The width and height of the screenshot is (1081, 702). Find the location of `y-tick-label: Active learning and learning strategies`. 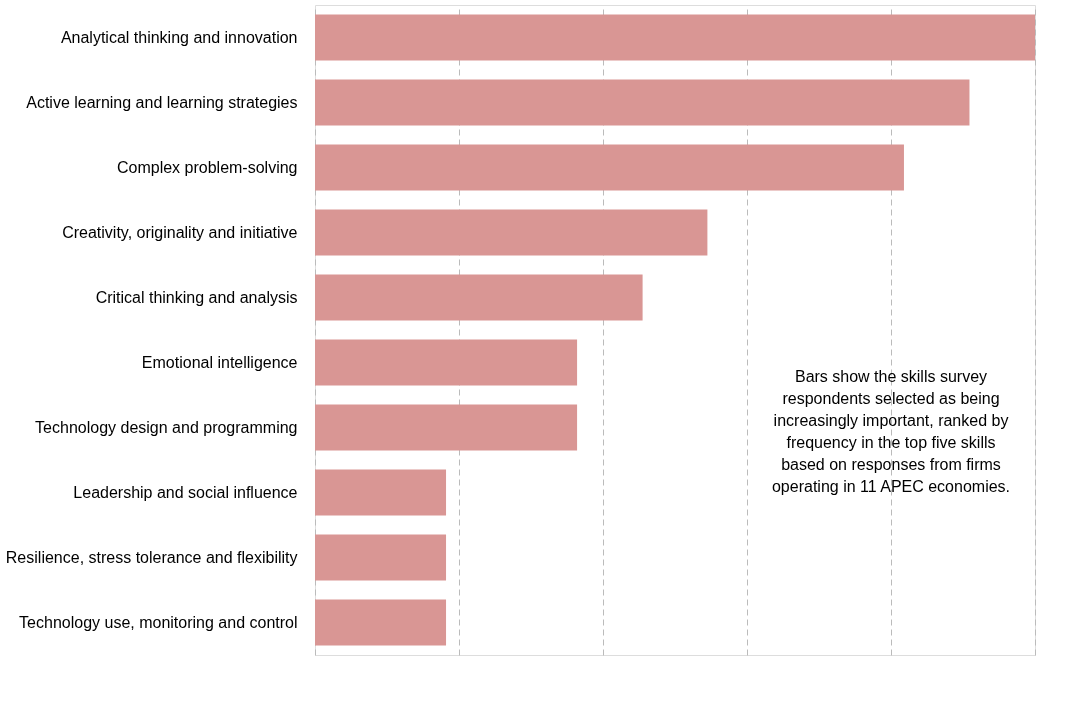

y-tick-label: Active learning and learning strategies is located at coordinates (162, 102).